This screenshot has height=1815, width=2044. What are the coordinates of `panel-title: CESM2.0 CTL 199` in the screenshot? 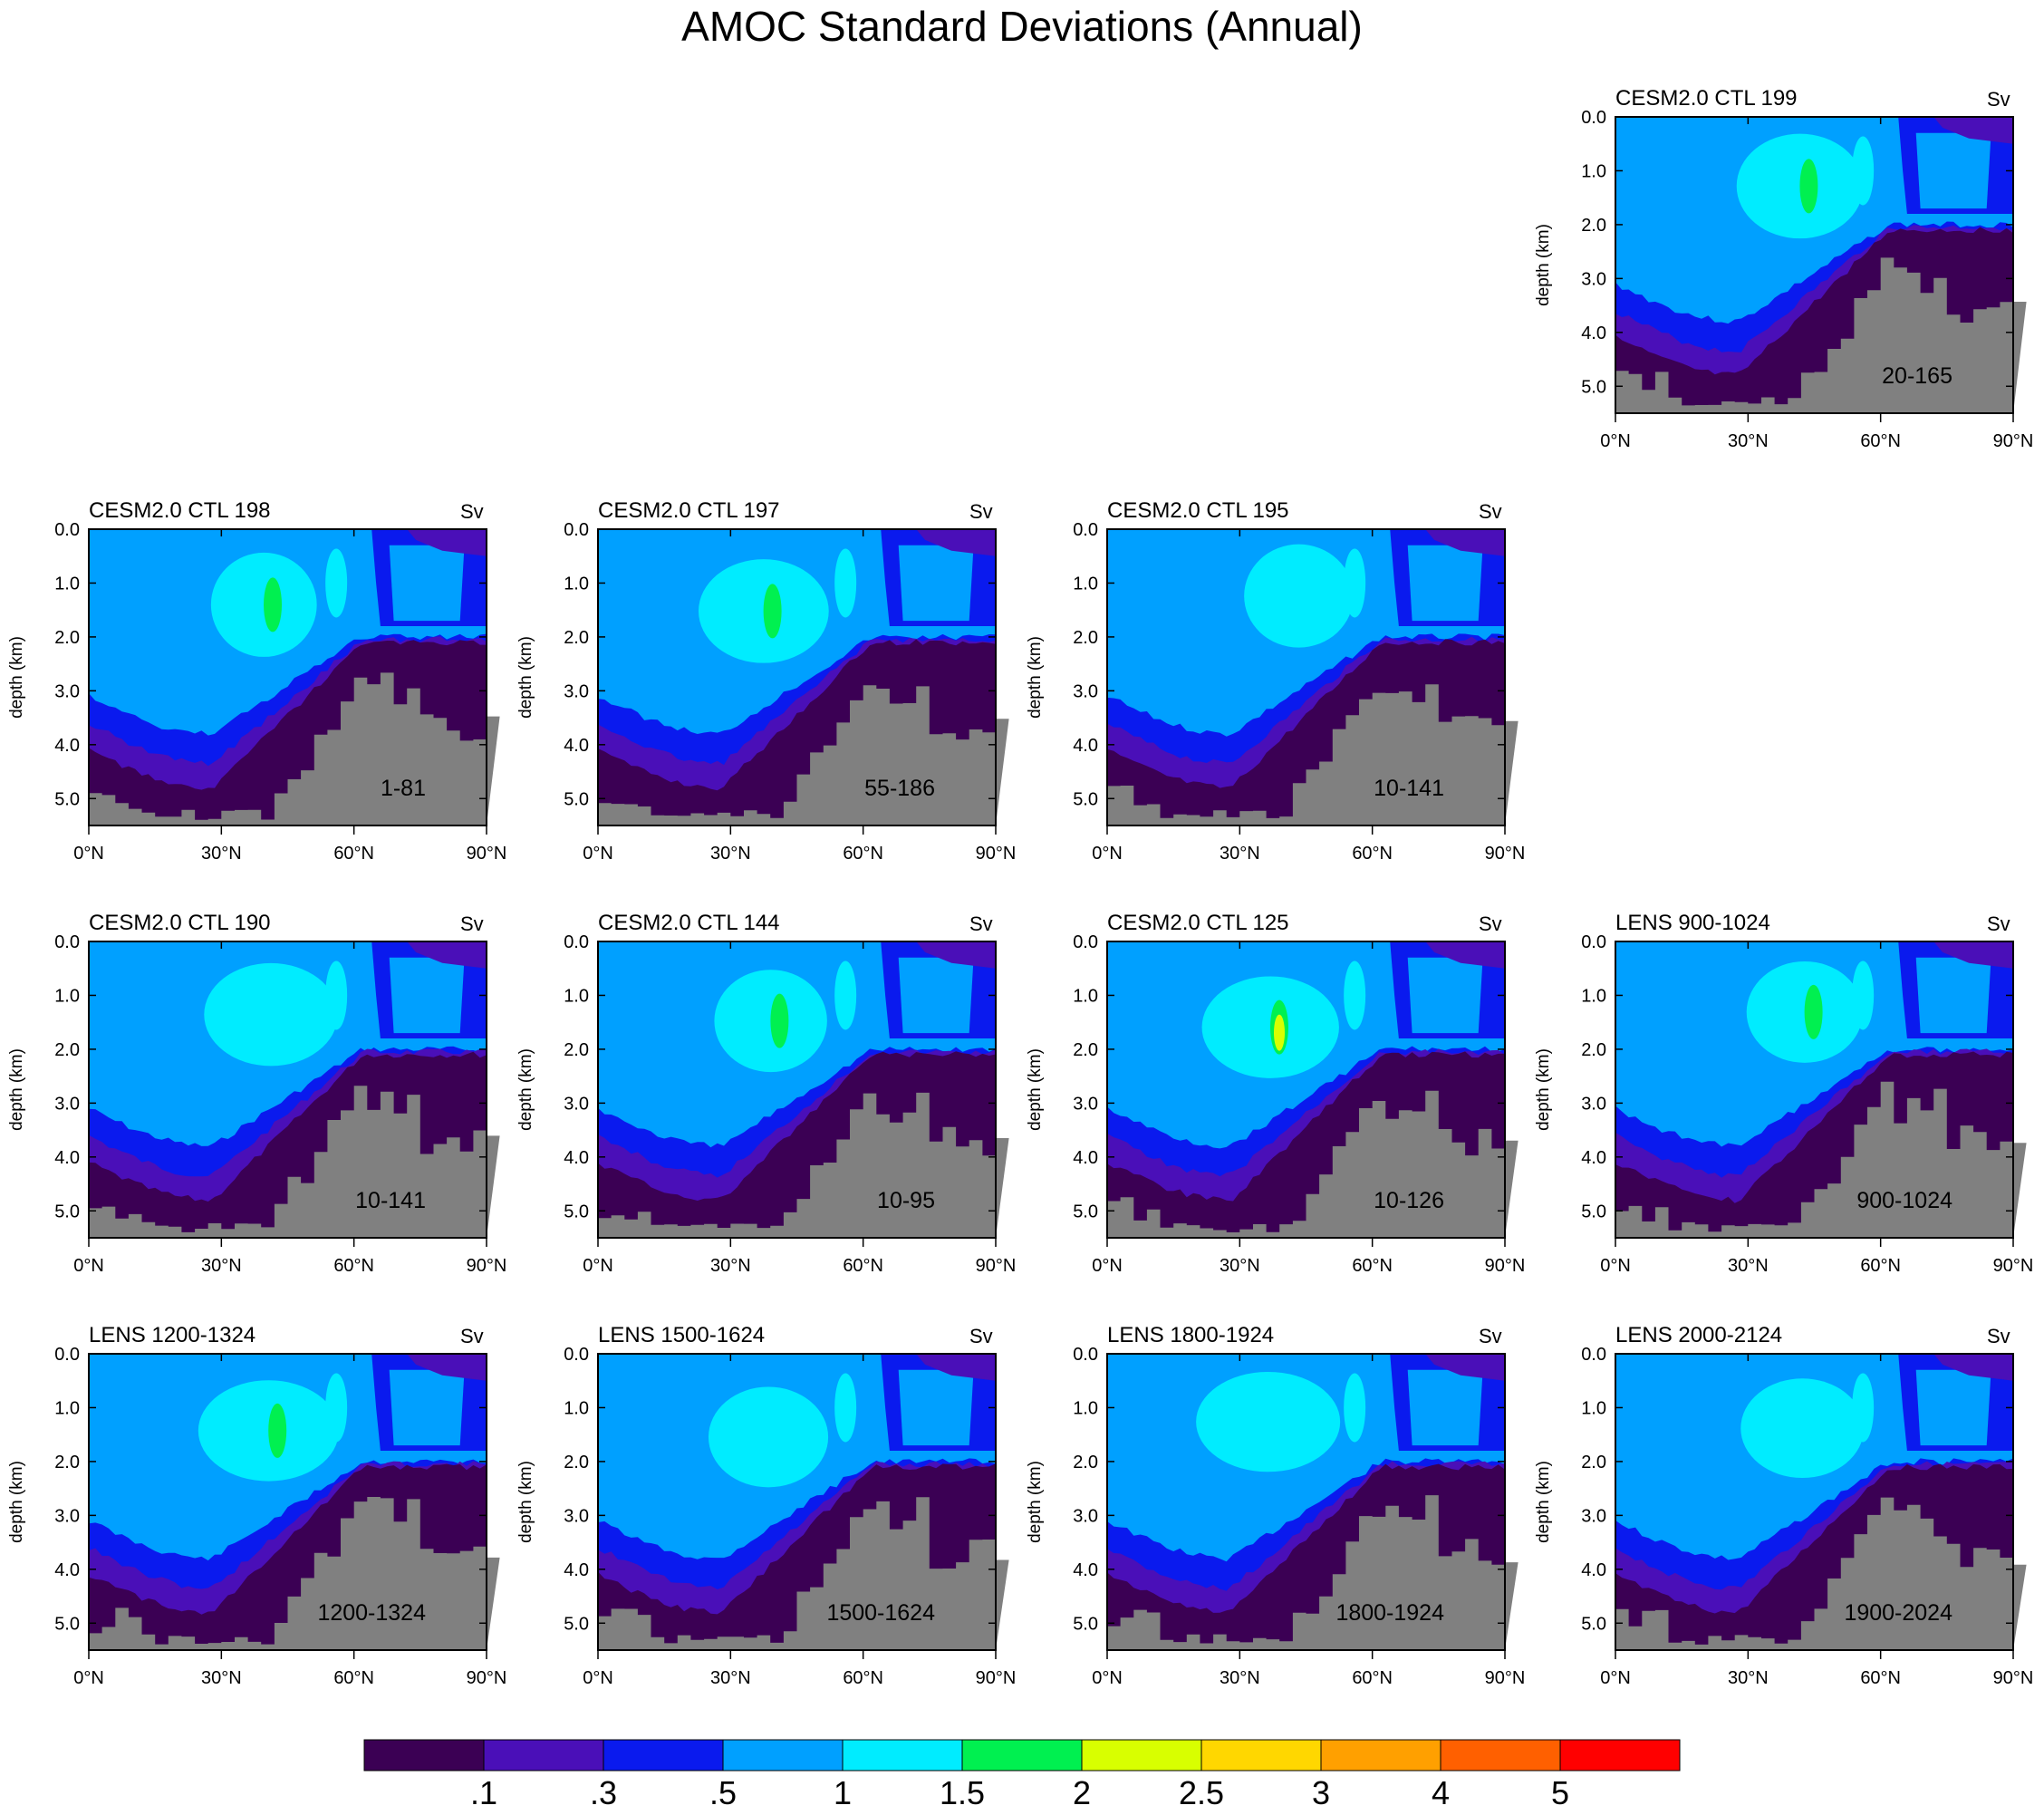 It's located at (1706, 98).